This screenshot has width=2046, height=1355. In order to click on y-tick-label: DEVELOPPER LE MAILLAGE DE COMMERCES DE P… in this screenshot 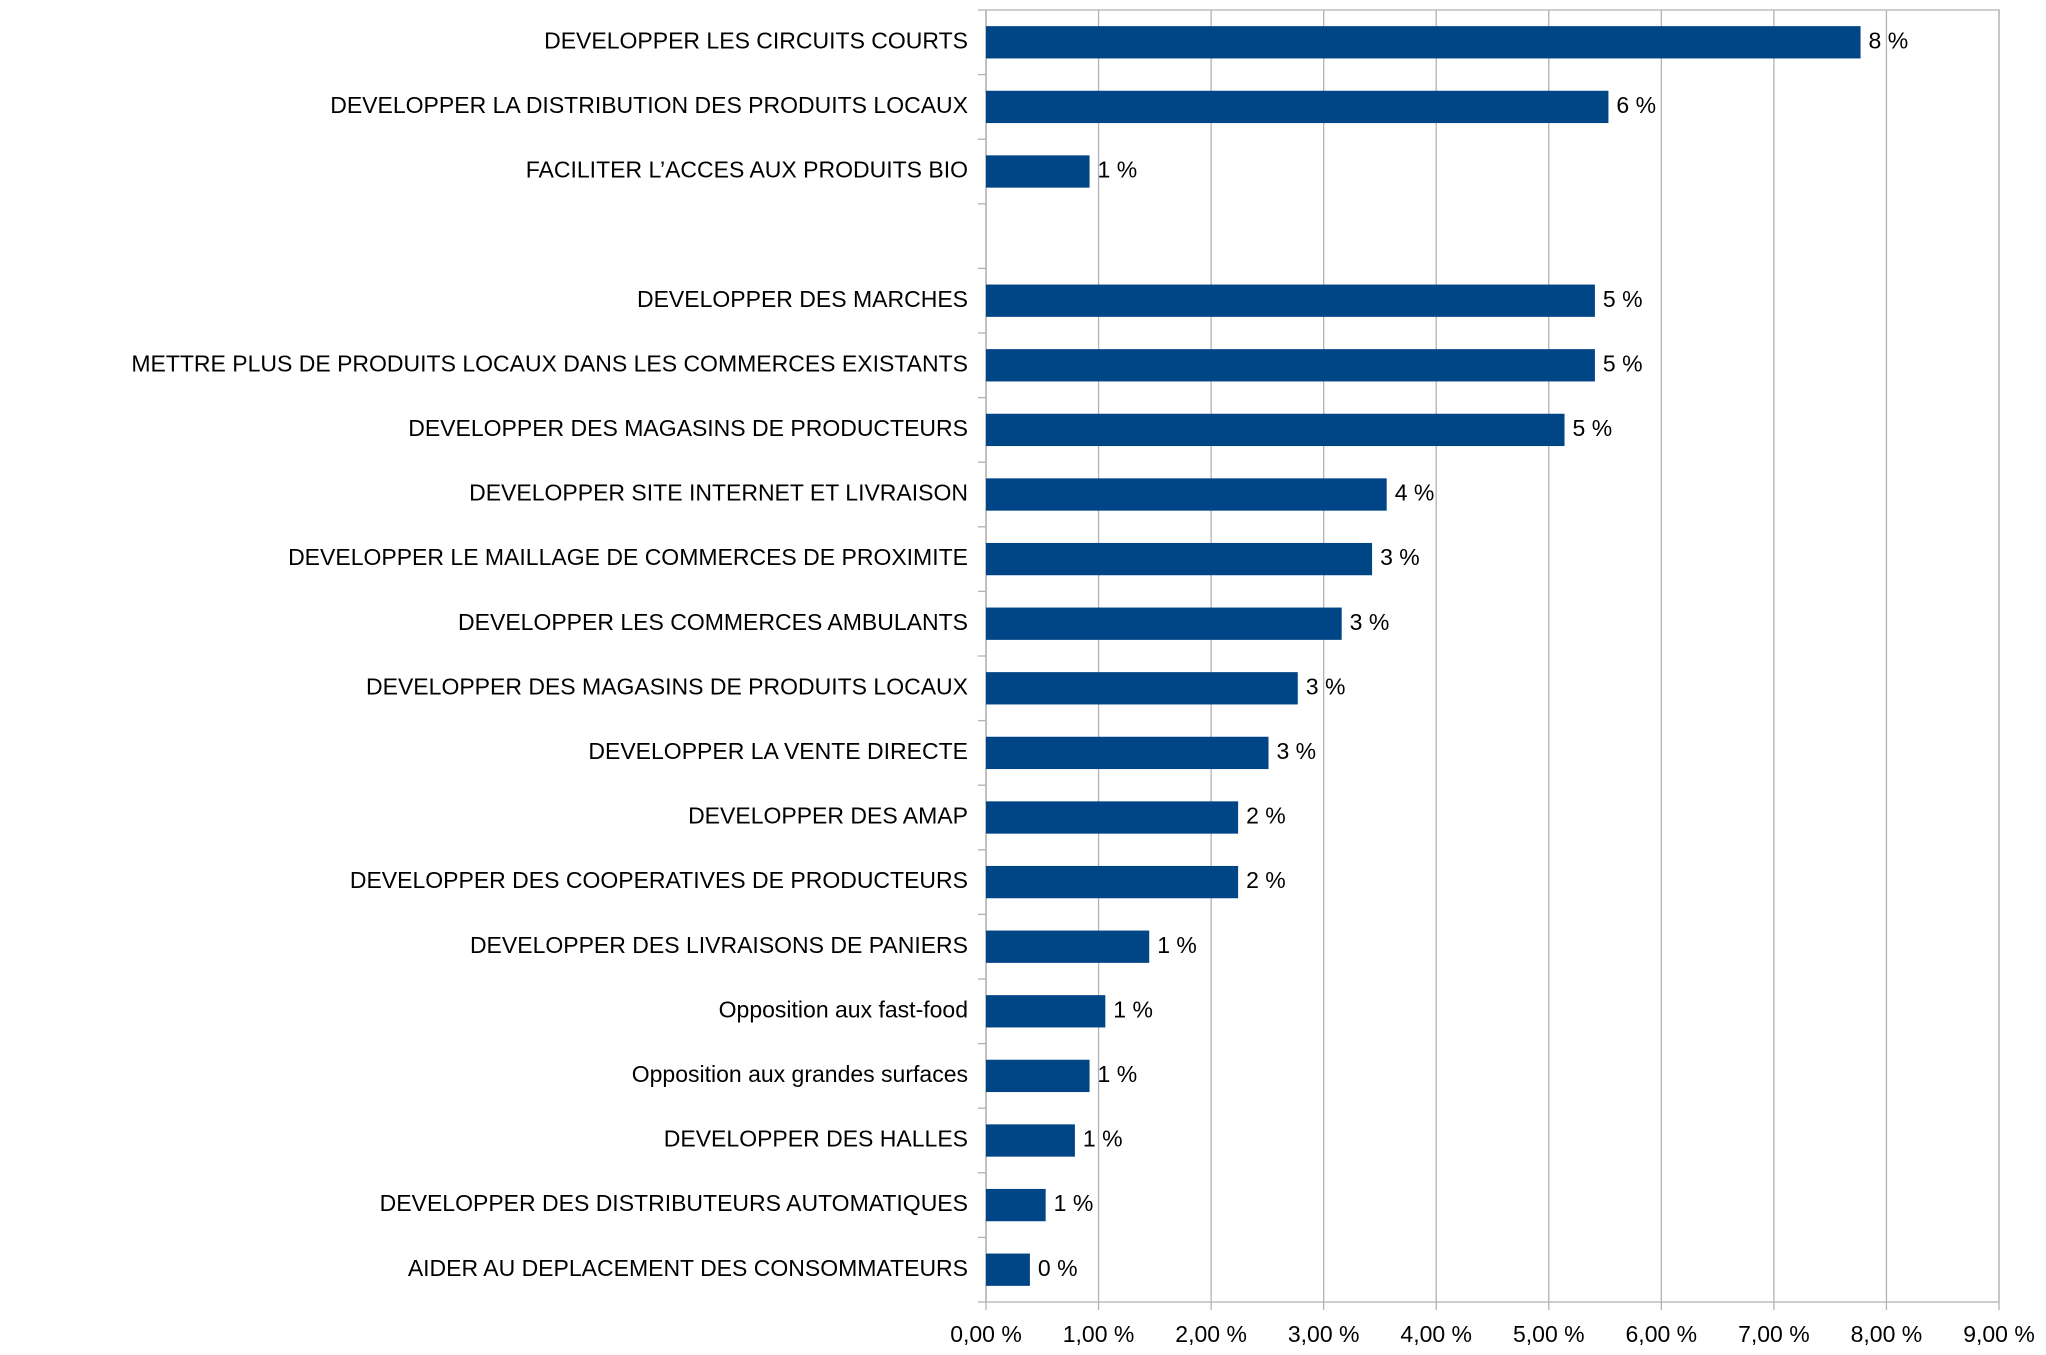, I will do `click(628, 557)`.